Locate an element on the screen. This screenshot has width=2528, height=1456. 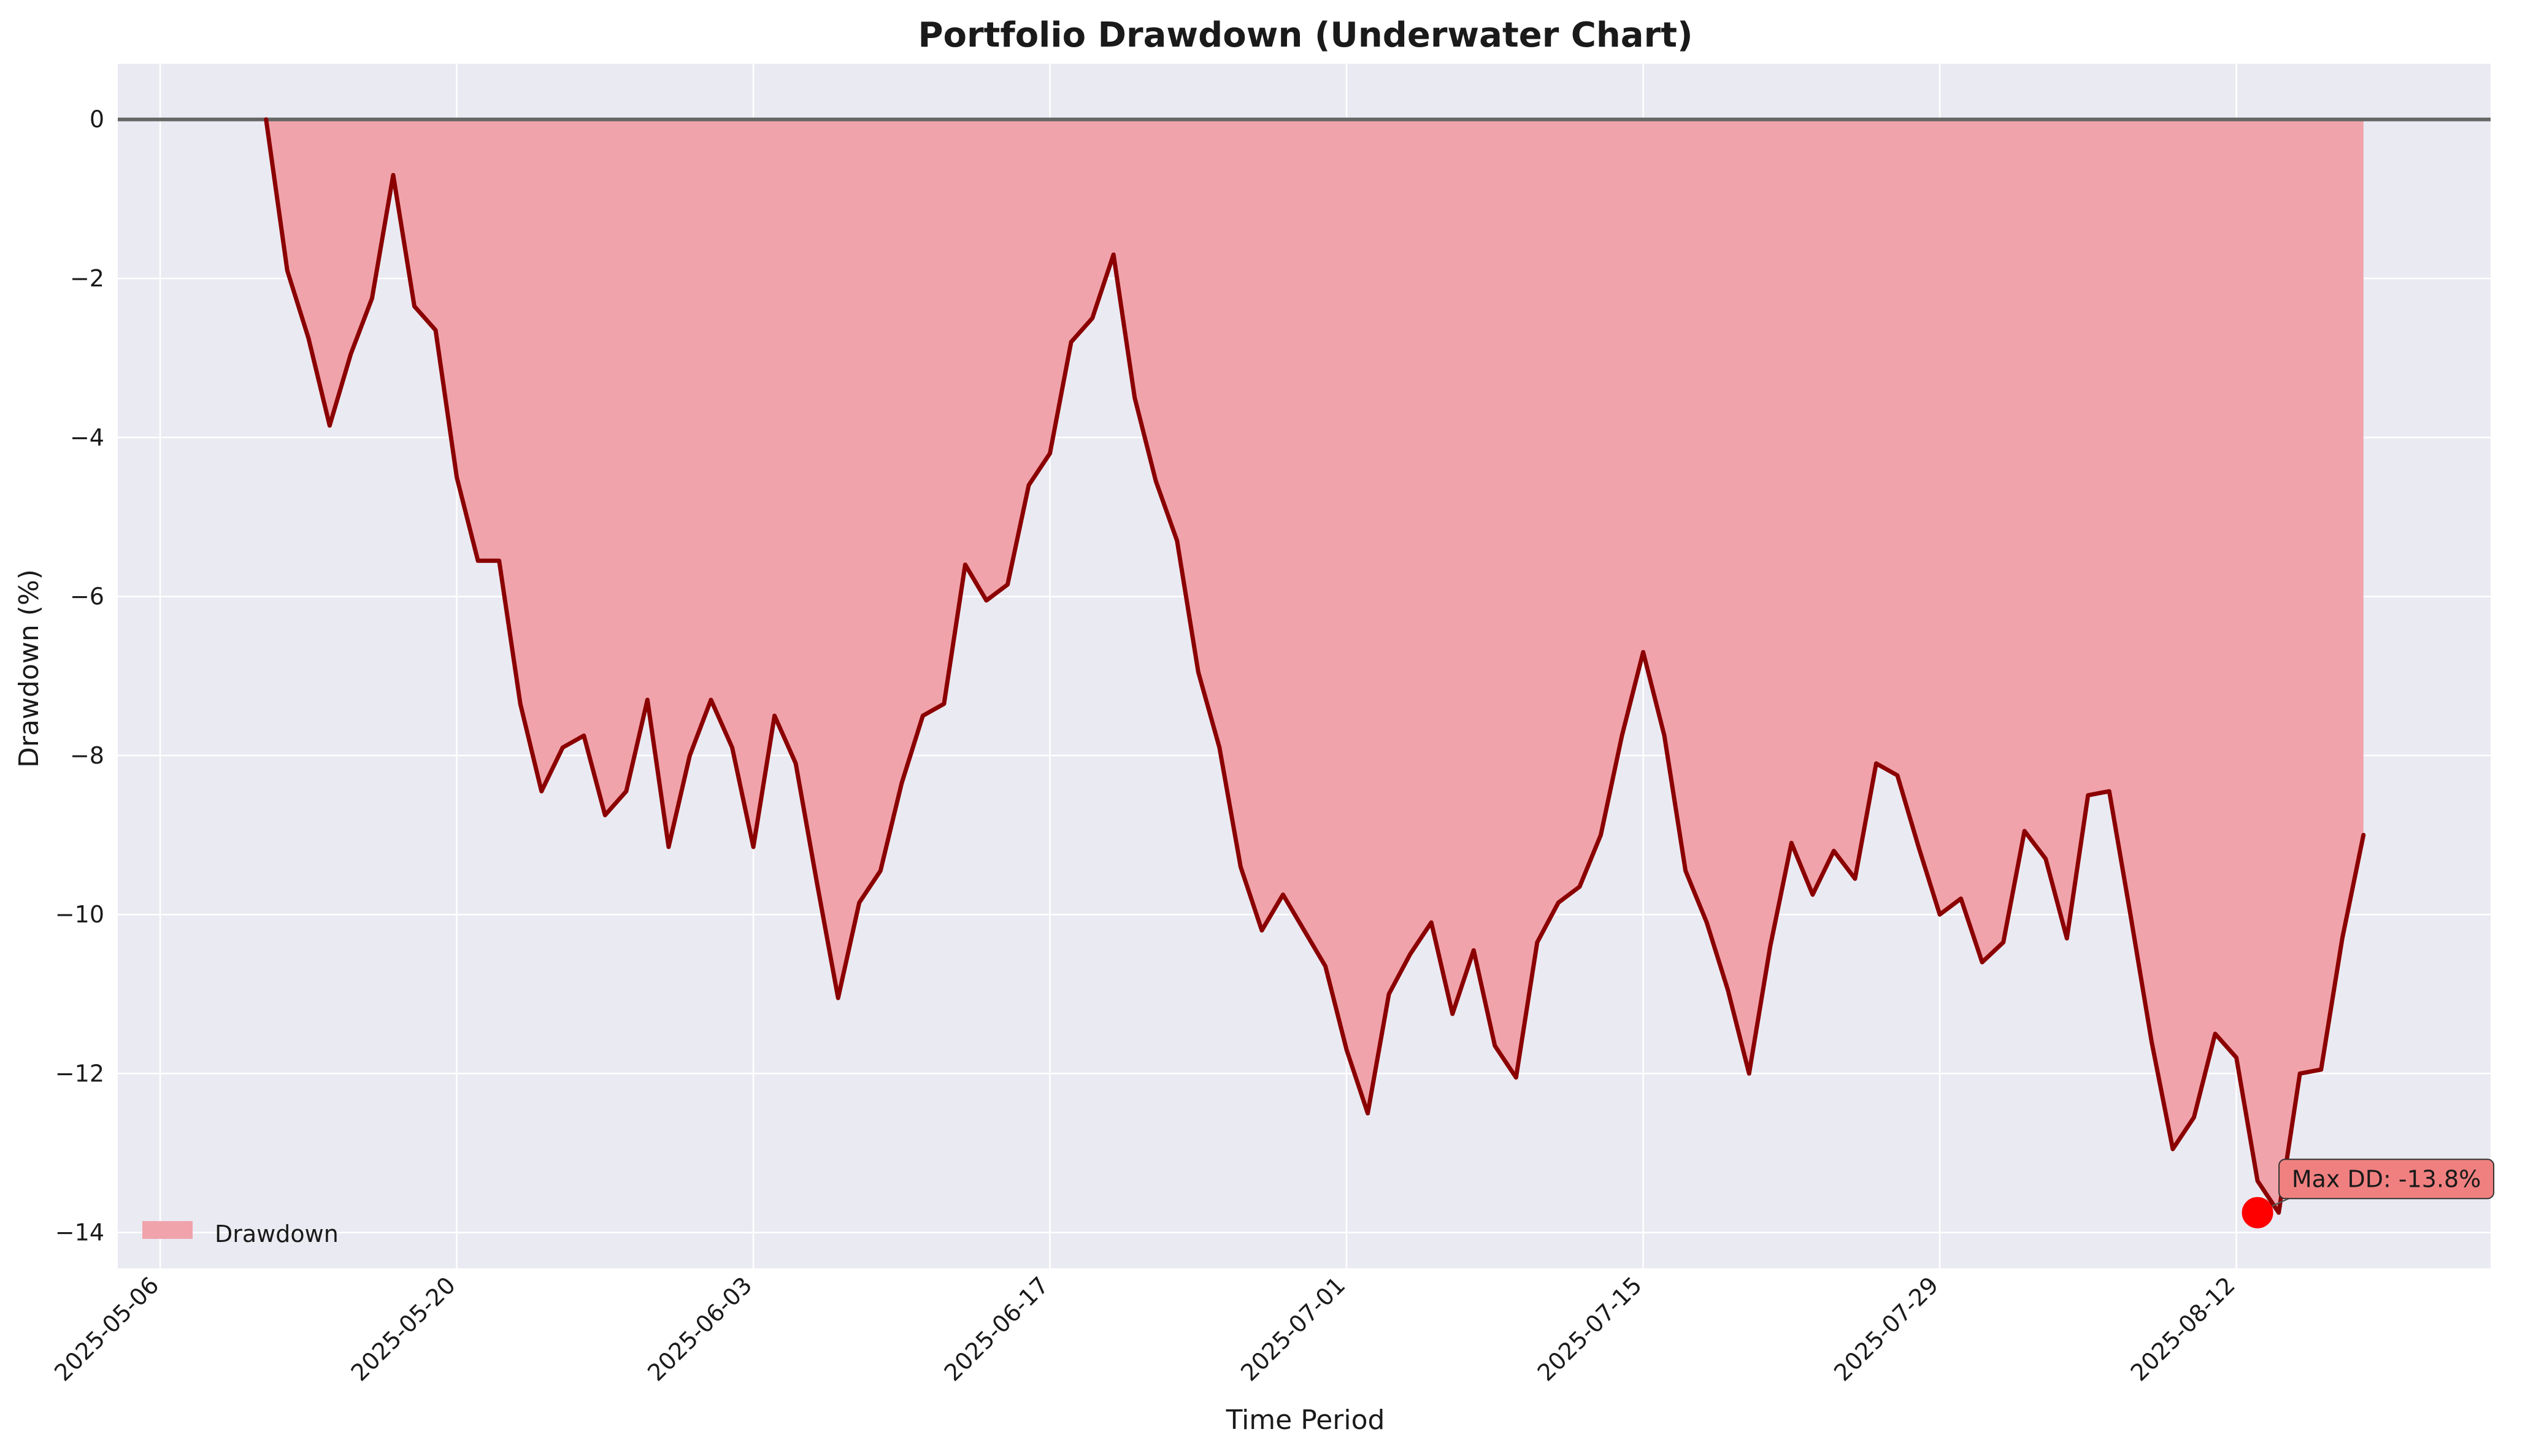
annotation-box is located at coordinates (2386, 1179).